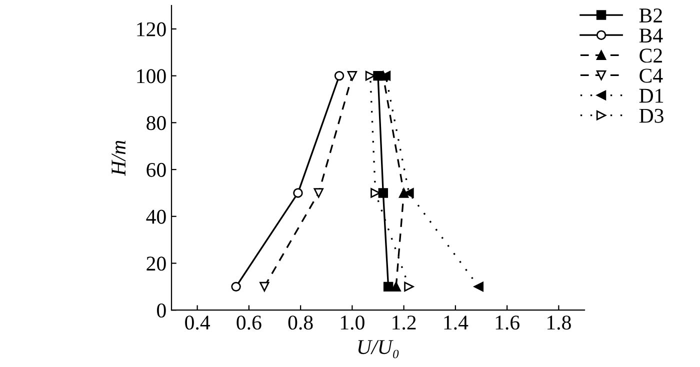 The image size is (700, 367). What do you see at coordinates (156, 217) in the screenshot?
I see `y-tick-label: 40` at bounding box center [156, 217].